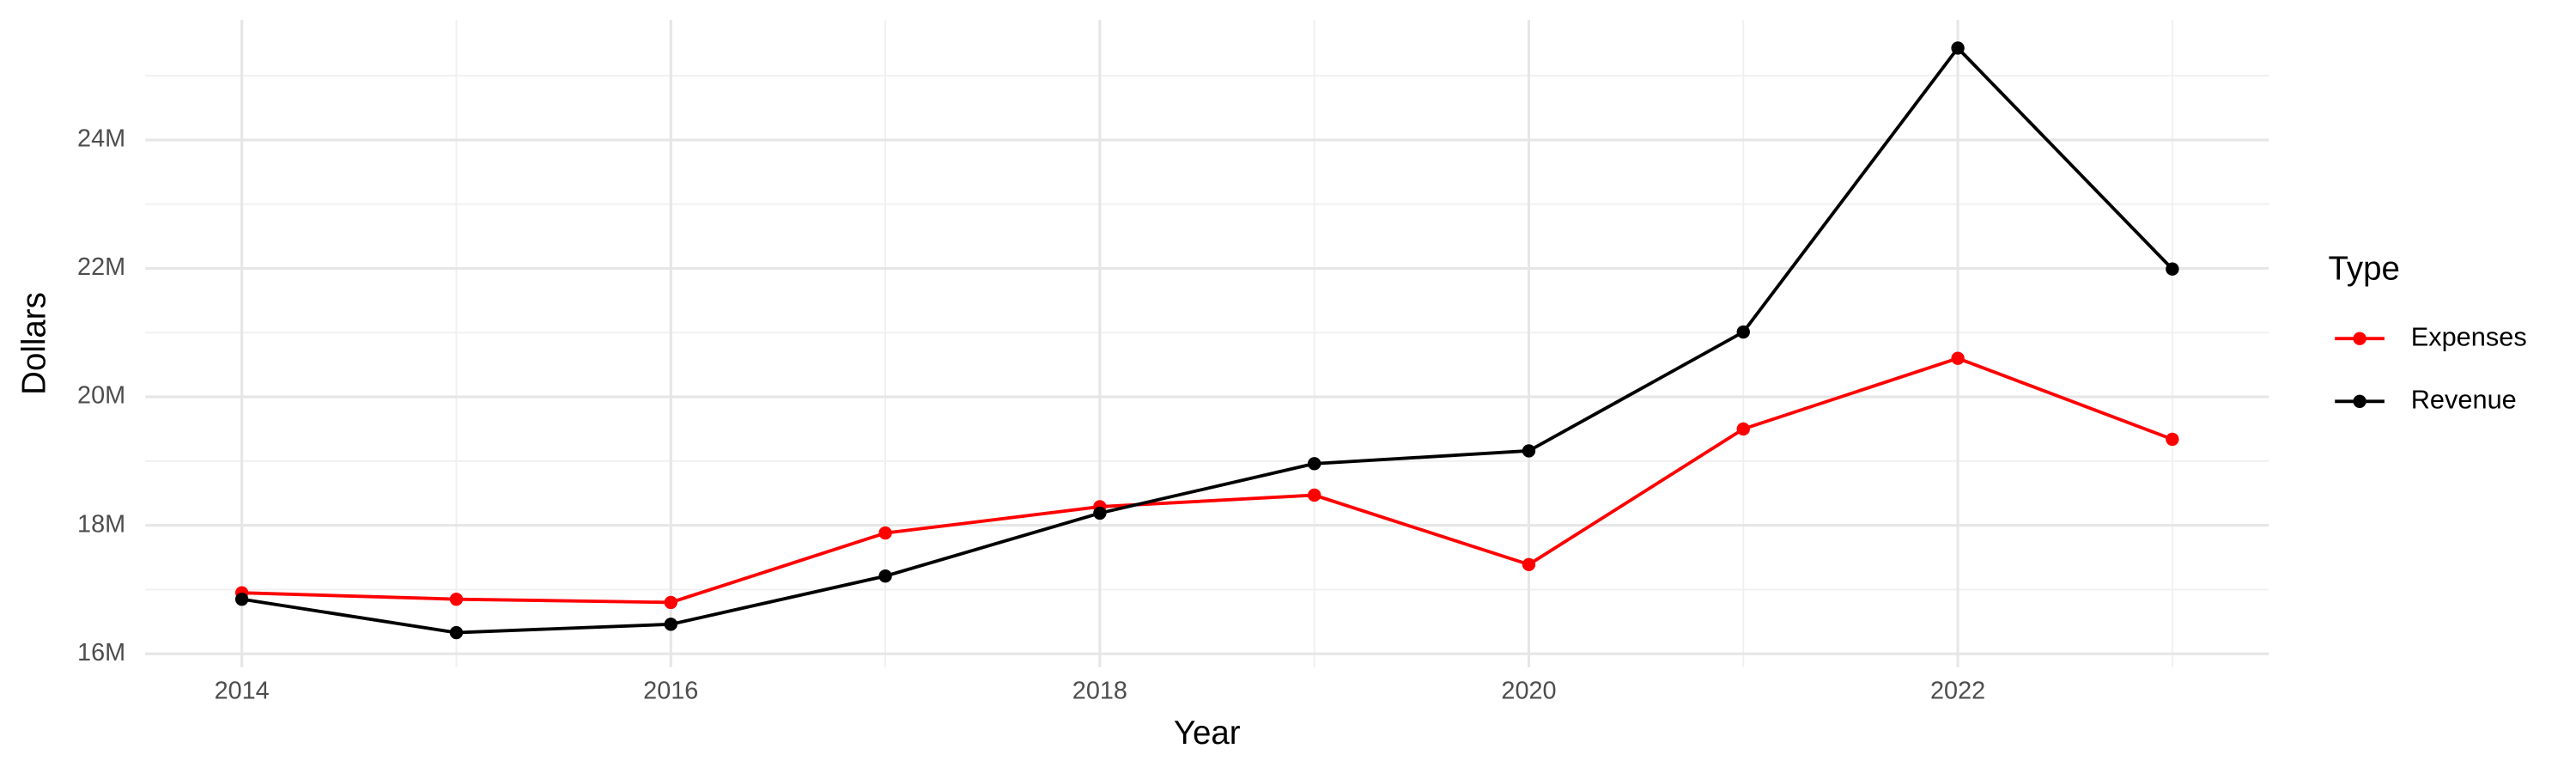  What do you see at coordinates (1958, 690) in the screenshot?
I see `x-tick-label: 2022` at bounding box center [1958, 690].